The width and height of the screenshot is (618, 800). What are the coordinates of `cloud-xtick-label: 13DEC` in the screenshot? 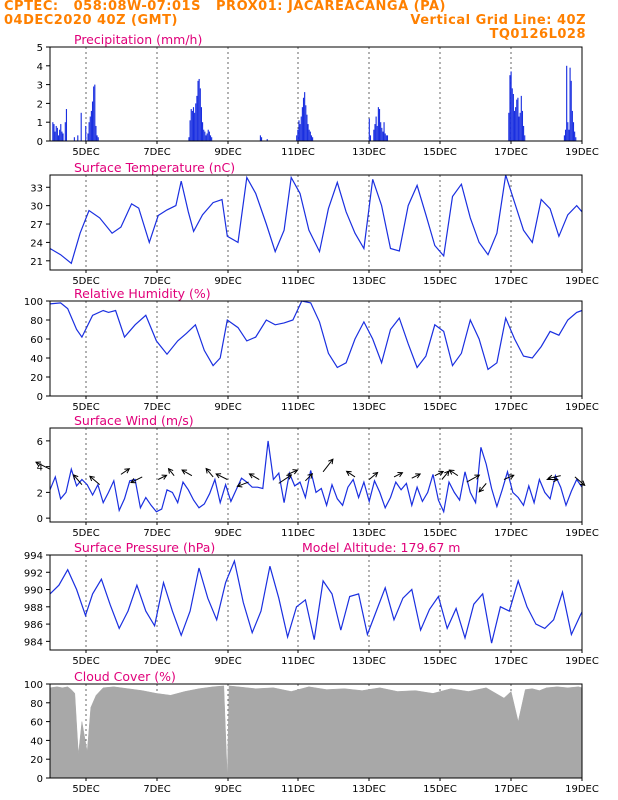 It's located at (369, 789).